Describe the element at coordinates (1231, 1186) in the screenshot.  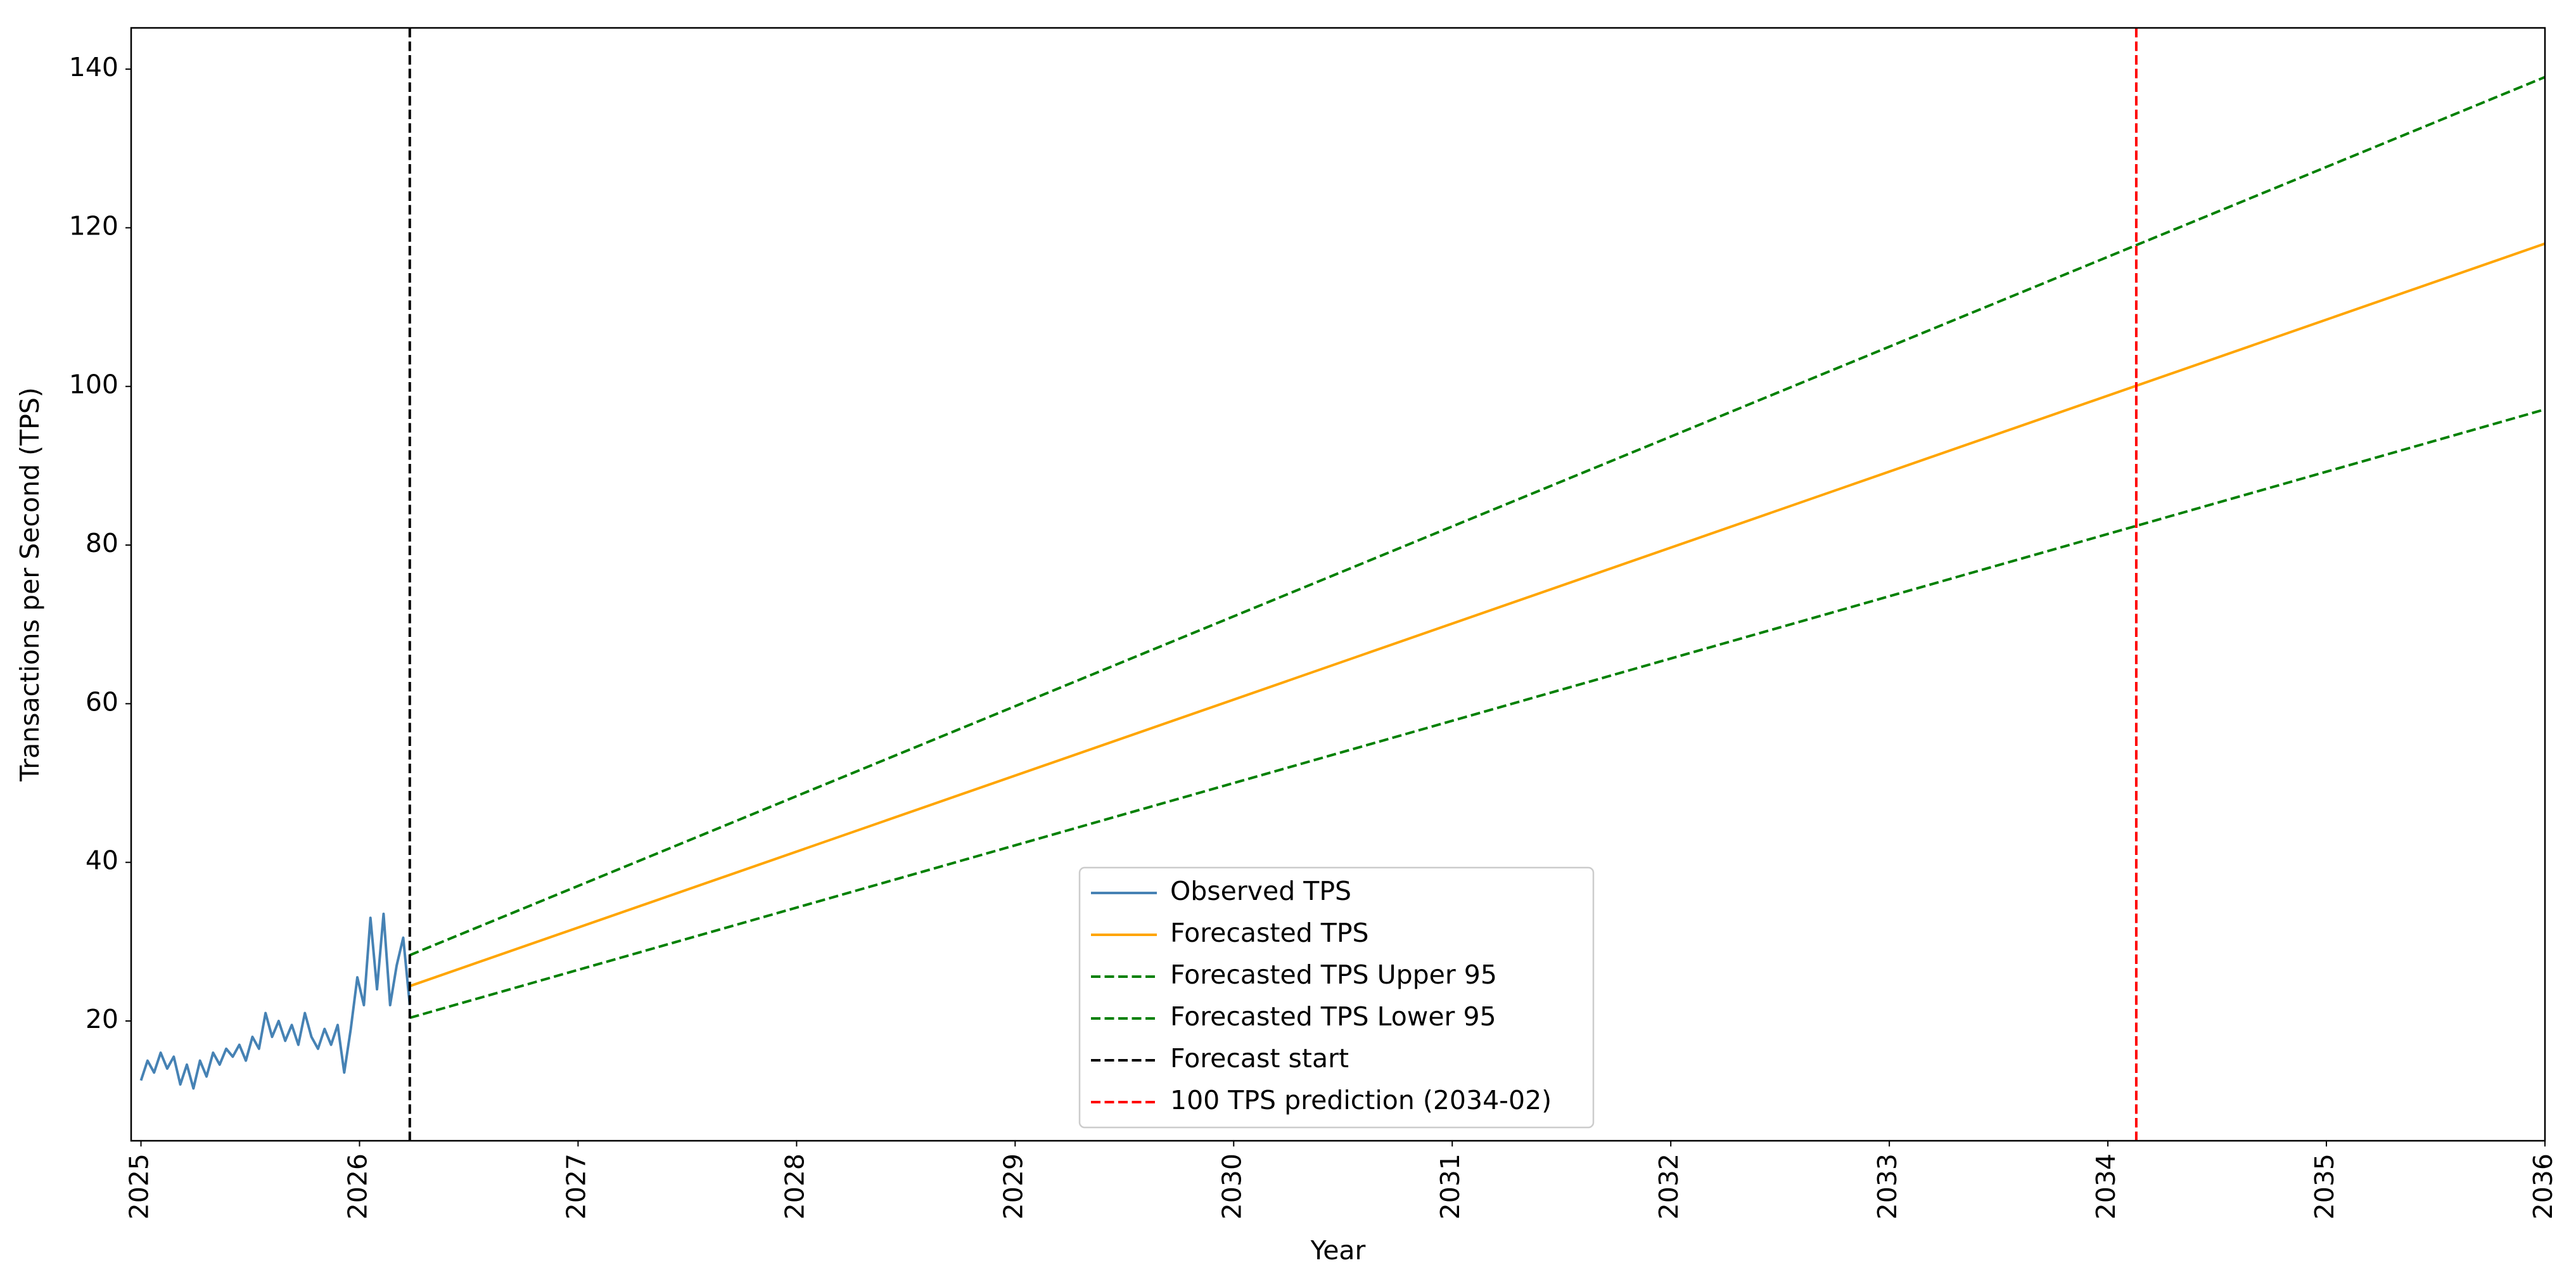
I see `x-tick-label: 2030` at that location.